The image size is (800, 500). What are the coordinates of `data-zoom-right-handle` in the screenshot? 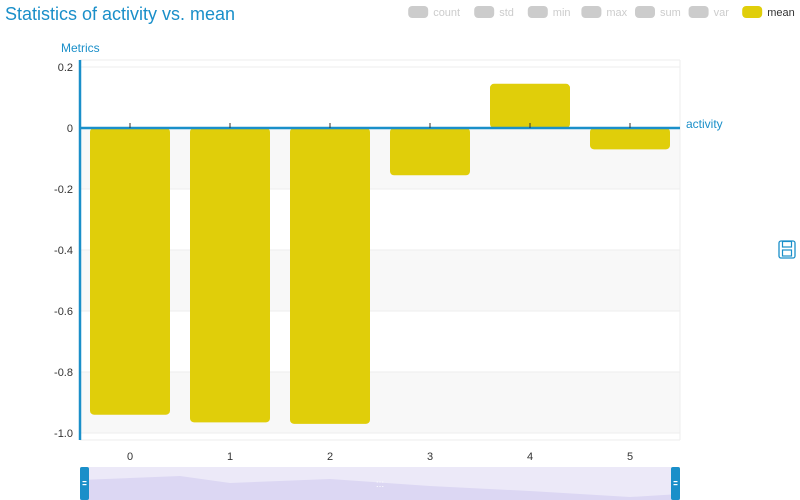 It's located at (675, 483).